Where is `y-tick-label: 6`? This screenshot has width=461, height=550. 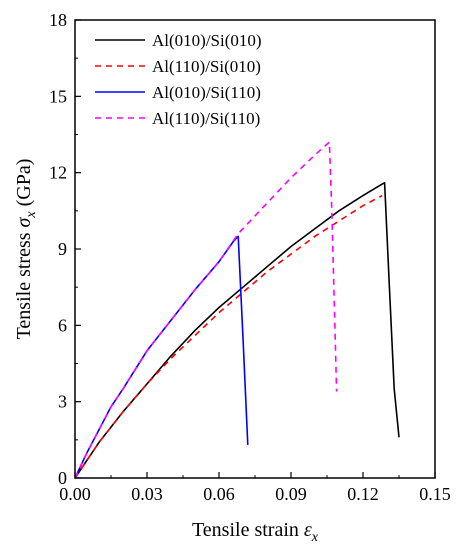
y-tick-label: 6 is located at coordinates (62, 325).